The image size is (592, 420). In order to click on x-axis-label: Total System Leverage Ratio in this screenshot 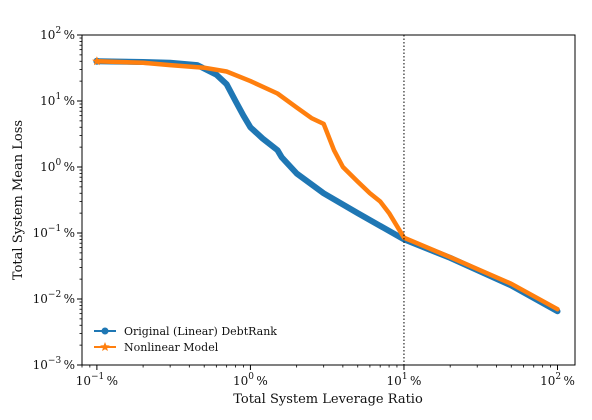, I will do `click(328, 399)`.